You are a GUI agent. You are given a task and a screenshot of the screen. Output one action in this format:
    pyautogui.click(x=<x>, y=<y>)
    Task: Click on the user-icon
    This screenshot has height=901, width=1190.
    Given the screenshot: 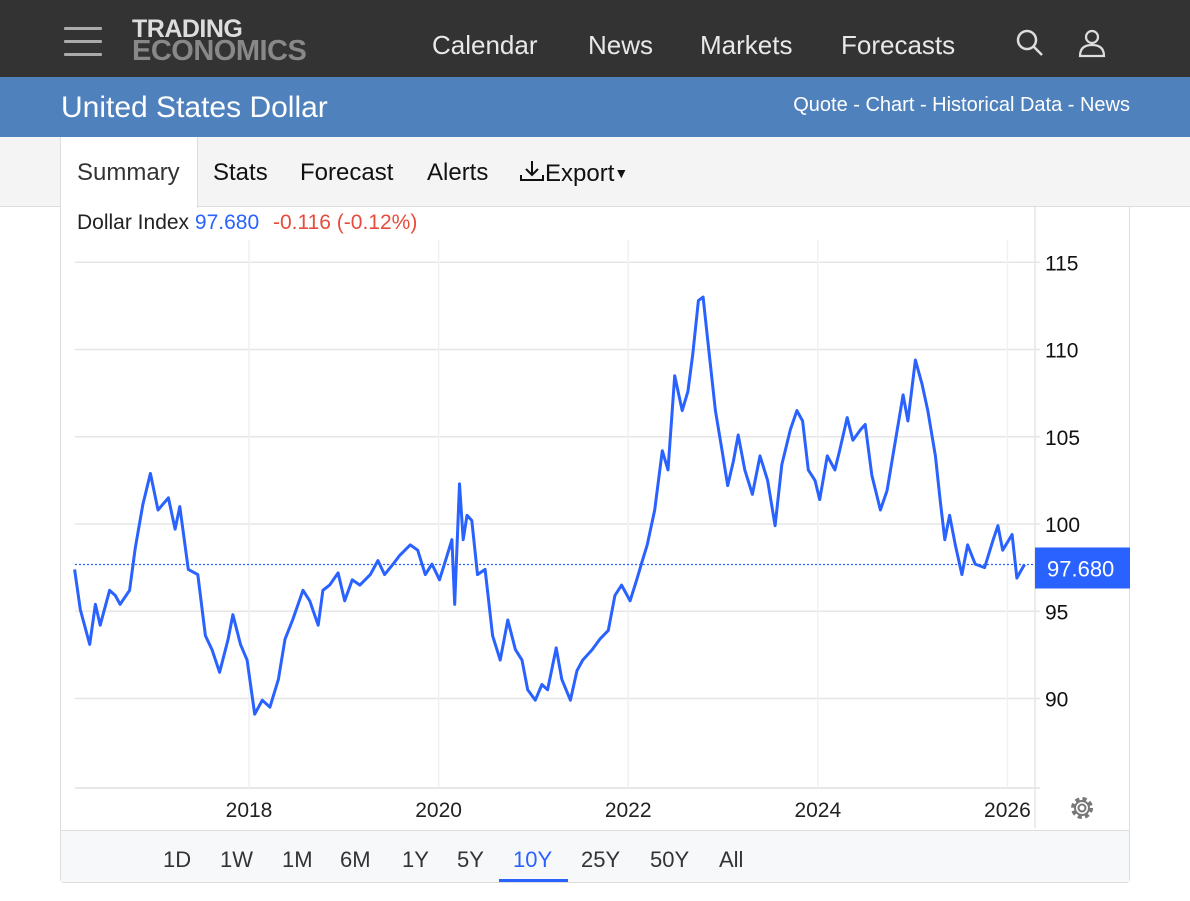 What is the action you would take?
    pyautogui.click(x=1092, y=43)
    